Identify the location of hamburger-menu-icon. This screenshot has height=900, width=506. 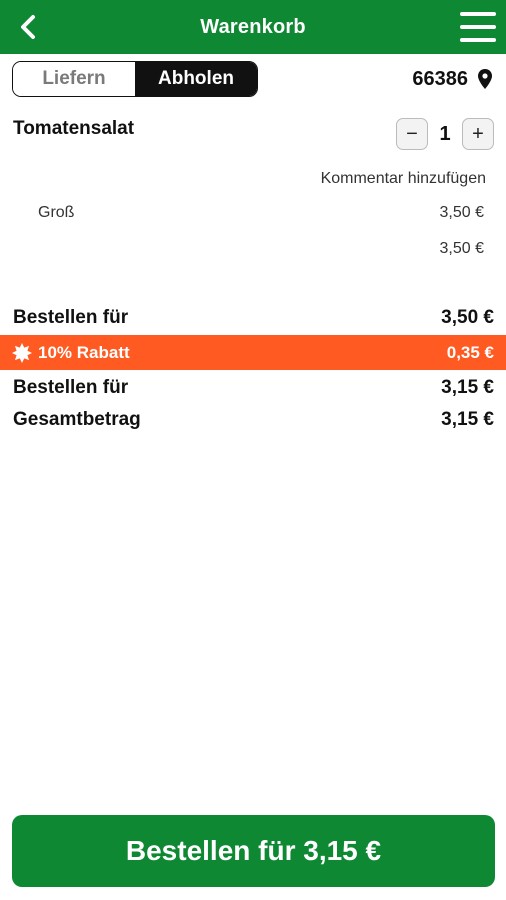
(478, 27).